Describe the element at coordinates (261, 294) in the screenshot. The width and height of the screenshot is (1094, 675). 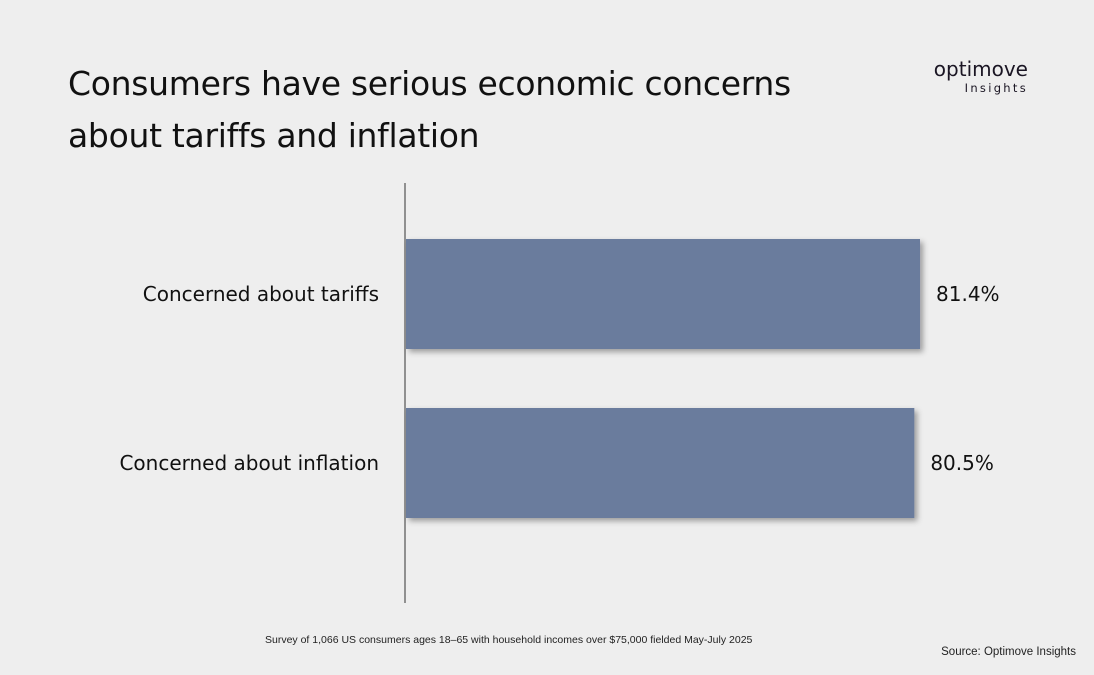
I see `category-label: Concerned about tariffs` at that location.